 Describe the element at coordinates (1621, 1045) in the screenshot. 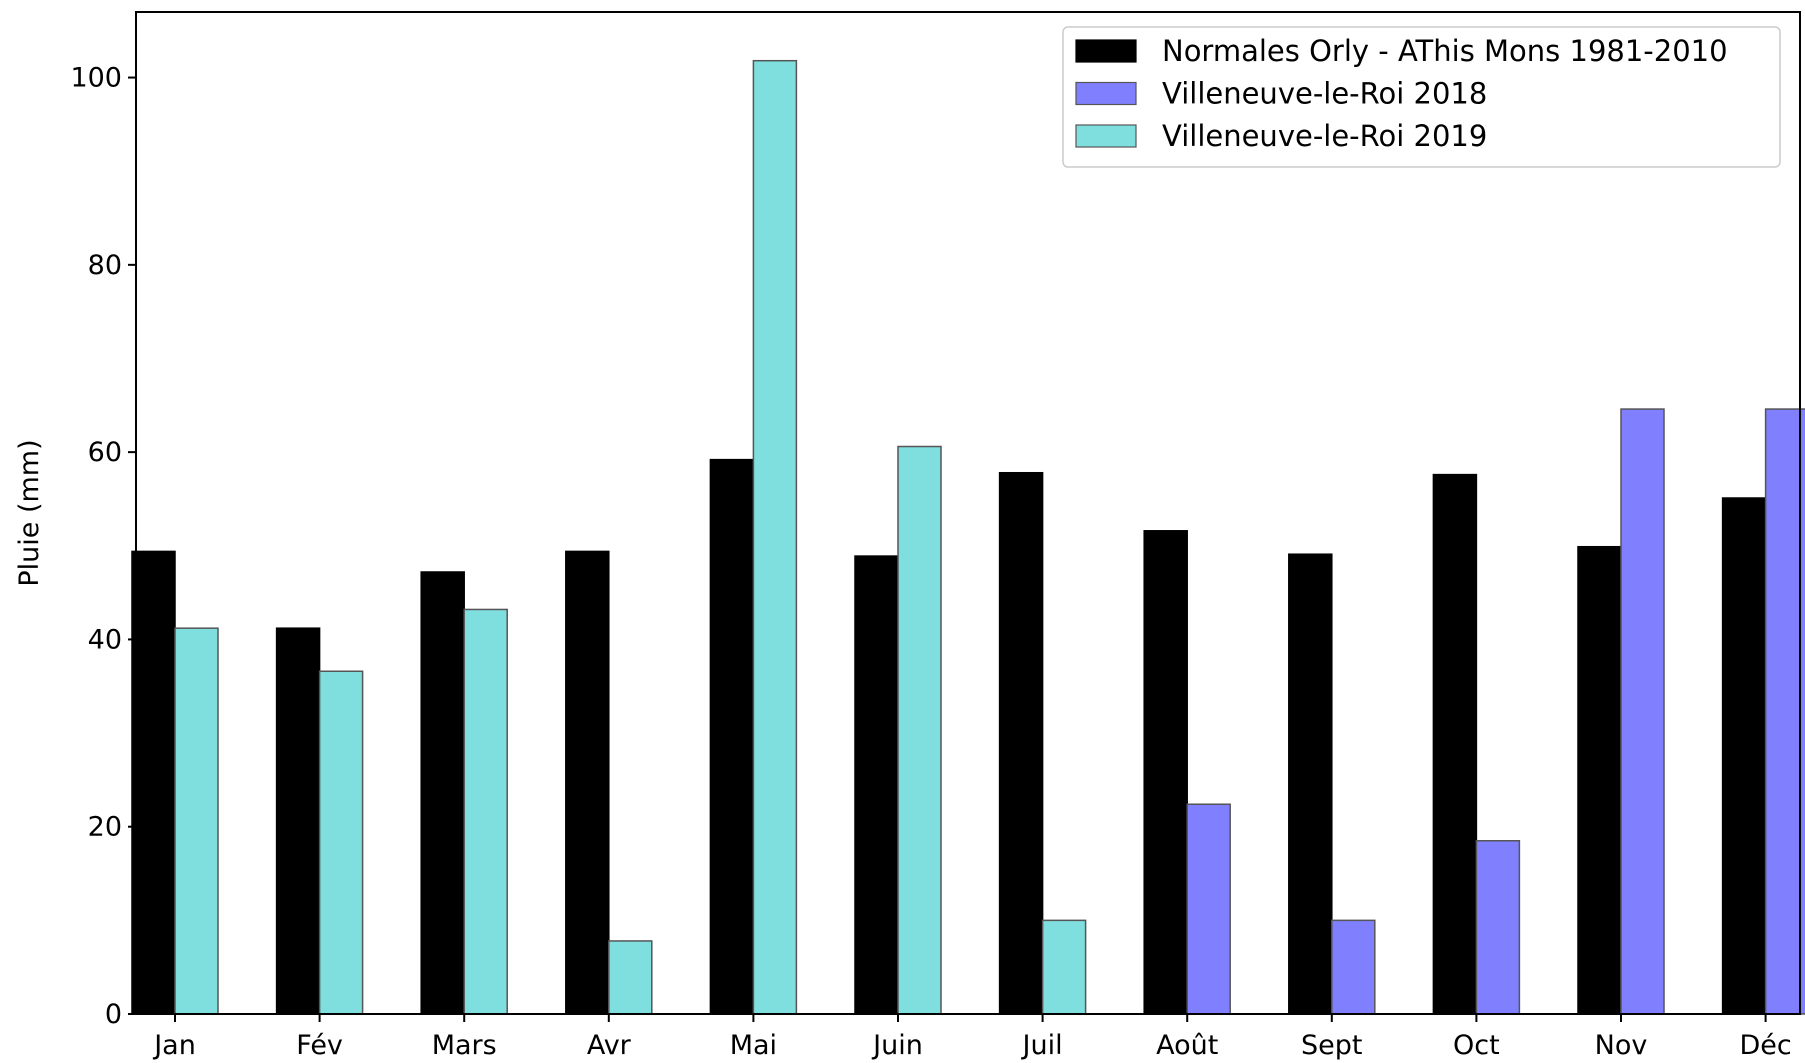

I see `x-tick-label: Nov` at that location.